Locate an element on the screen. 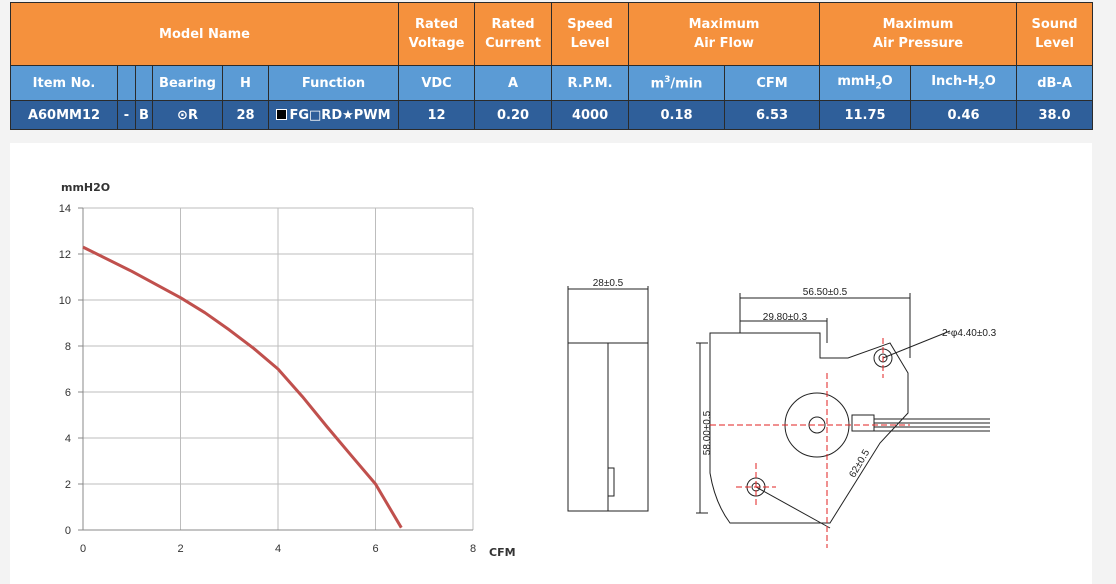 Image resolution: width=1116 pixels, height=584 pixels. rpm-header: R.P.M. is located at coordinates (590, 83).